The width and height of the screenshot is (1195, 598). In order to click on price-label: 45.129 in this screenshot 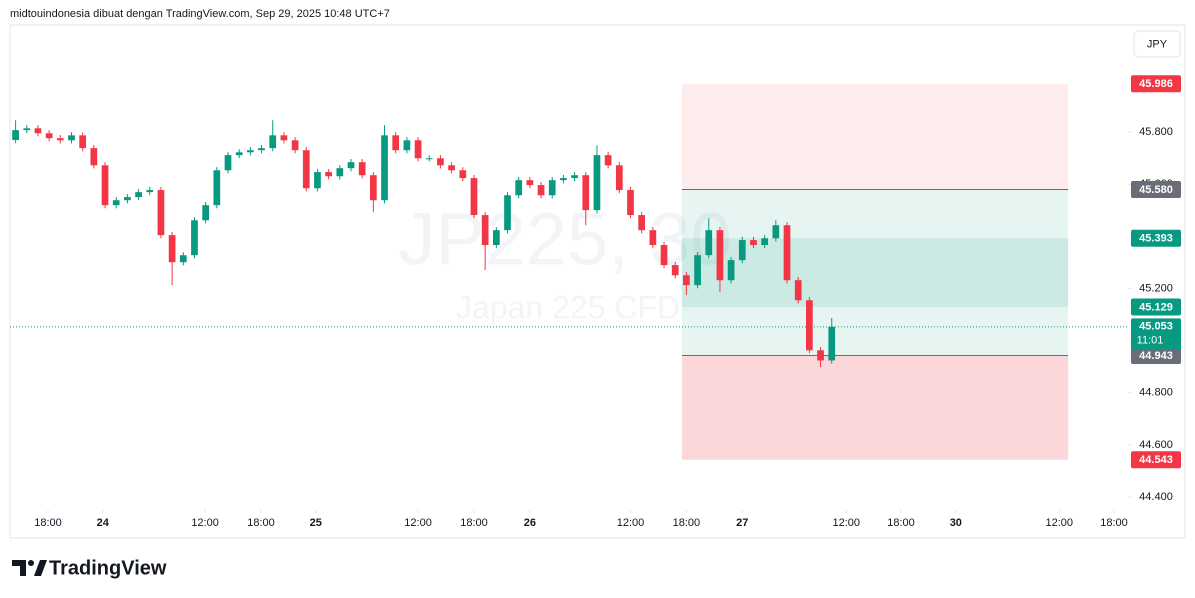, I will do `click(1156, 307)`.